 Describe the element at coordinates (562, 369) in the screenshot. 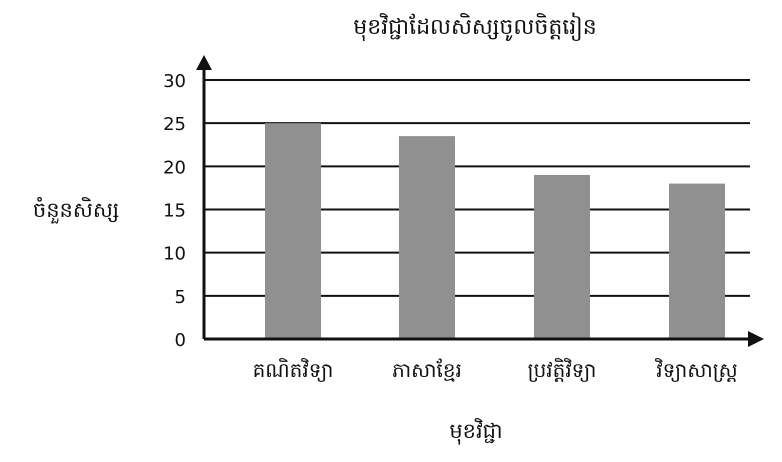

I see `x-tick-label: ប្រវត្តិវិទ្យា` at that location.